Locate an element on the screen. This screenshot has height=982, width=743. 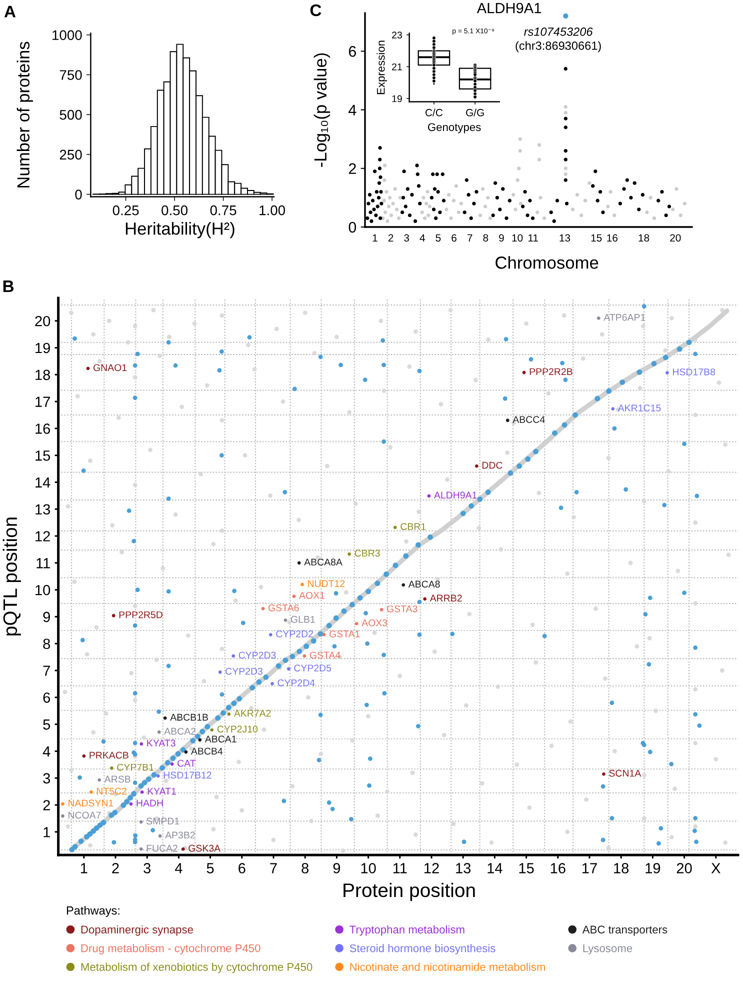
y-tick-label: 9 is located at coordinates (46, 617).